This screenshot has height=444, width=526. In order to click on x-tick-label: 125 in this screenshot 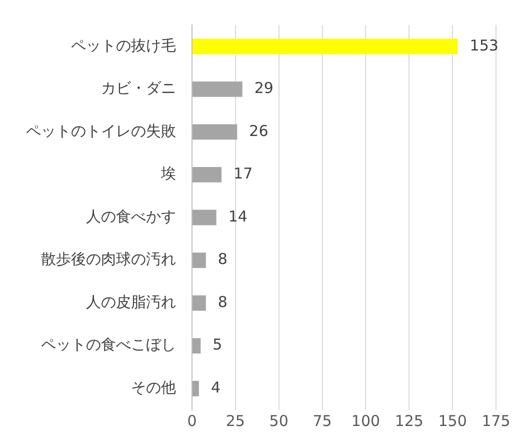, I will do `click(409, 421)`.